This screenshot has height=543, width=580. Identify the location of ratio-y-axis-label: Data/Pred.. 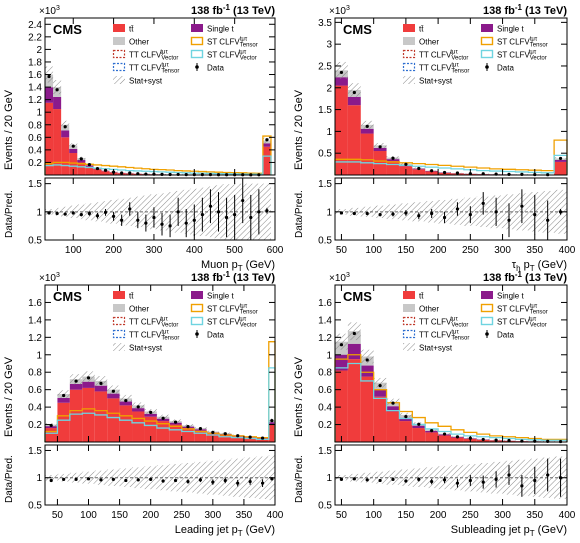
(299, 479).